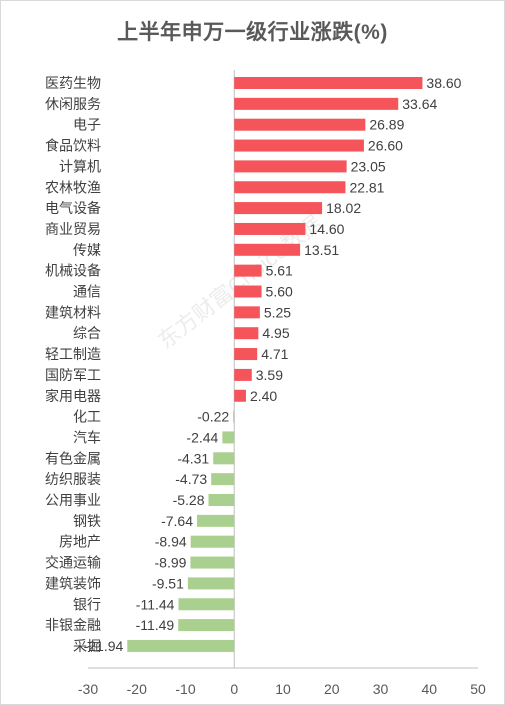 This screenshot has width=505, height=705. I want to click on category-label: 化工, so click(87, 417).